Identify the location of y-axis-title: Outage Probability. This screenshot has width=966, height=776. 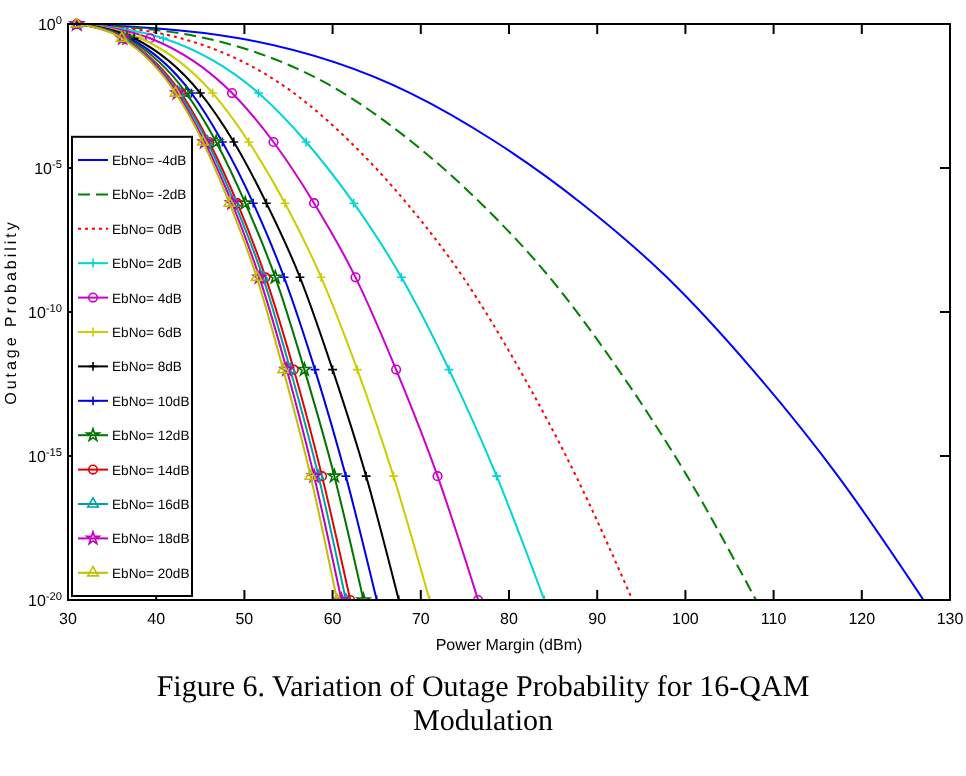
(11, 312).